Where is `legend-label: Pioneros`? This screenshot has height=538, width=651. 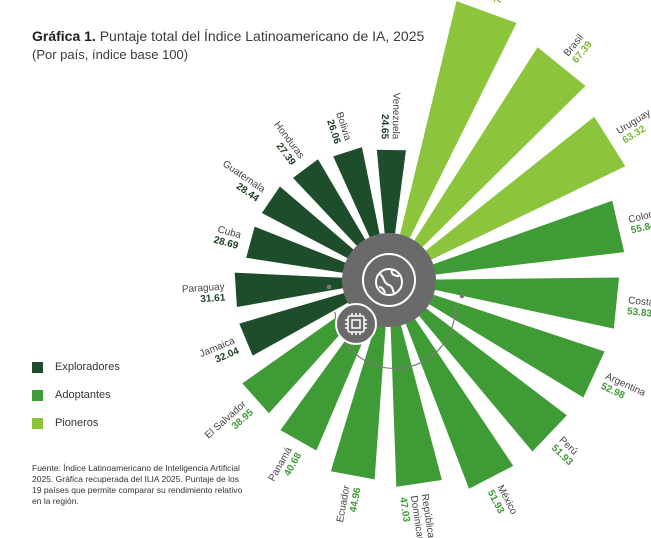 legend-label: Pioneros is located at coordinates (77, 423).